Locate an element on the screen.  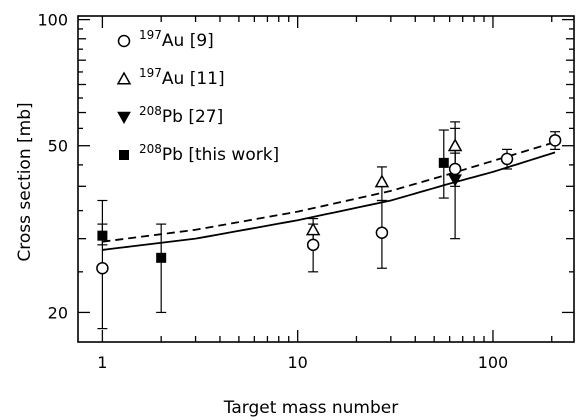
legend-label: 208Pb [this work] is located at coordinates (209, 153).